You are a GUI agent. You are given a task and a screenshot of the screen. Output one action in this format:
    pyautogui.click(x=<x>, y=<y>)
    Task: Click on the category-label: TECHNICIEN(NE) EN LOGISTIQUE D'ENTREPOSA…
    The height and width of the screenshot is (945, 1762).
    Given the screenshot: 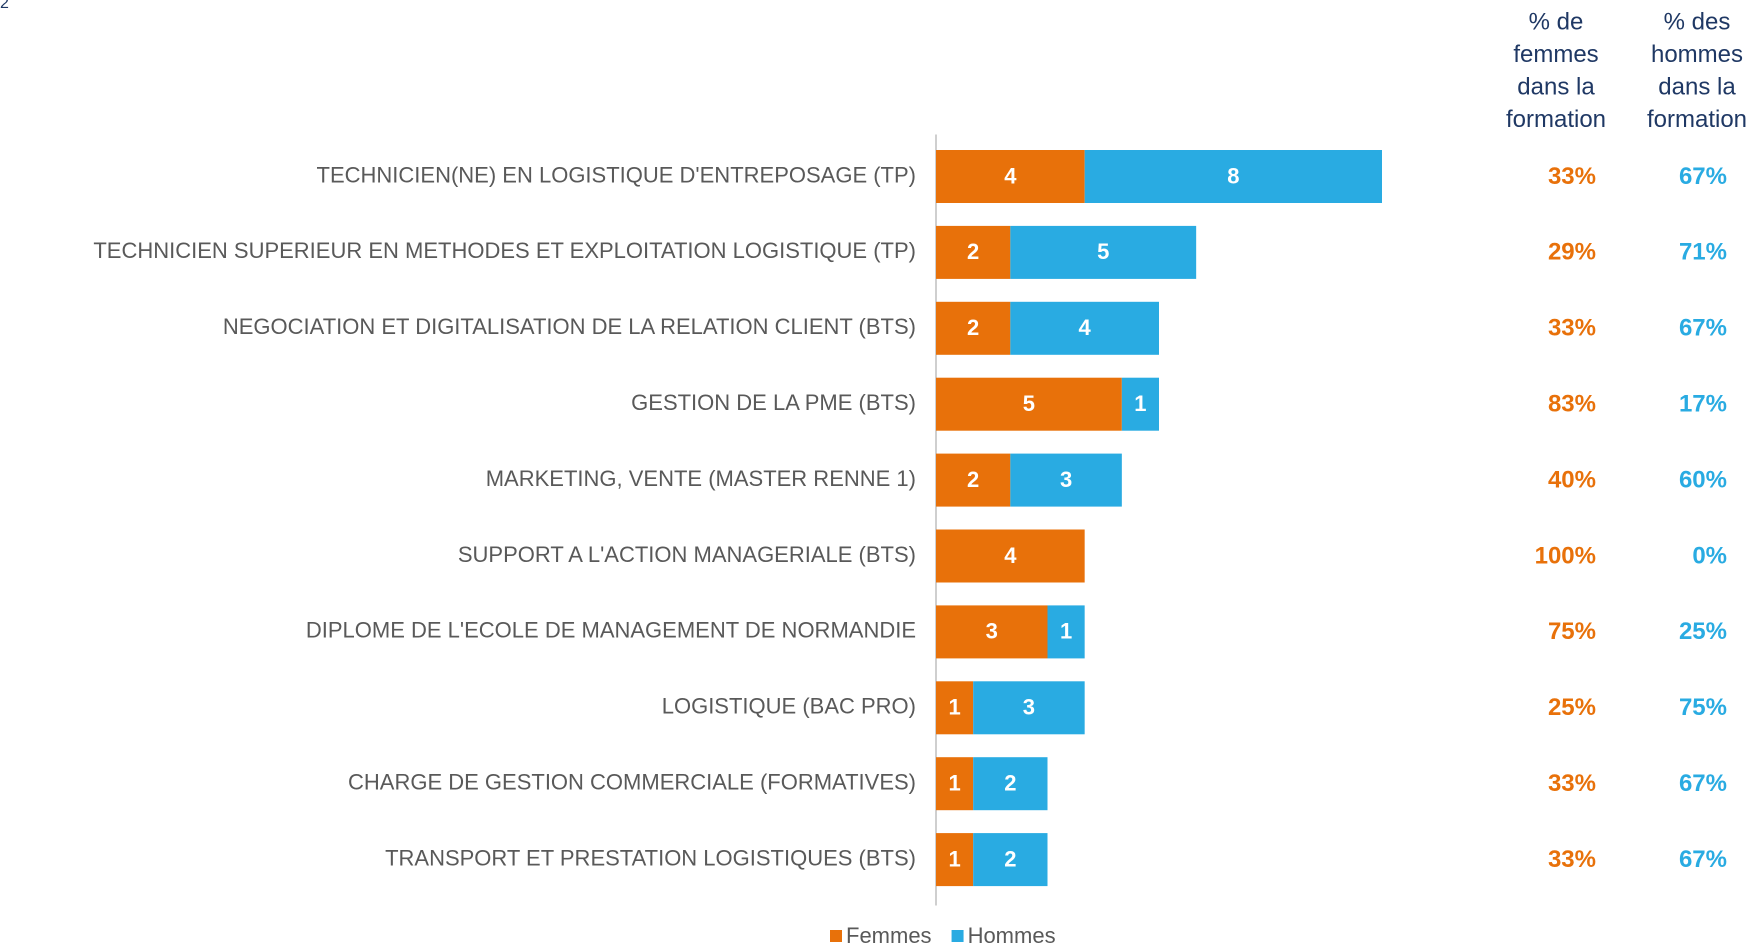 What is the action you would take?
    pyautogui.click(x=616, y=174)
    